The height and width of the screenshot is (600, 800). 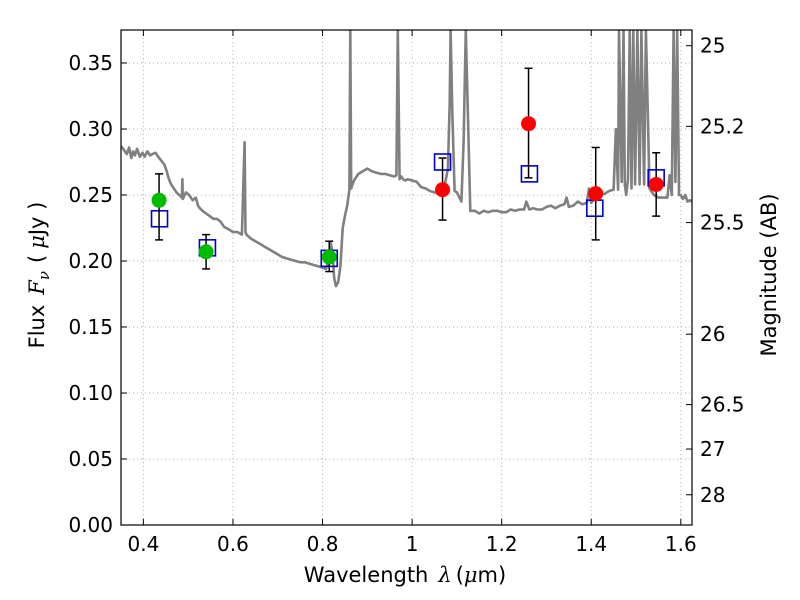 What do you see at coordinates (722, 405) in the screenshot?
I see `y2-tick-label: 26.5` at bounding box center [722, 405].